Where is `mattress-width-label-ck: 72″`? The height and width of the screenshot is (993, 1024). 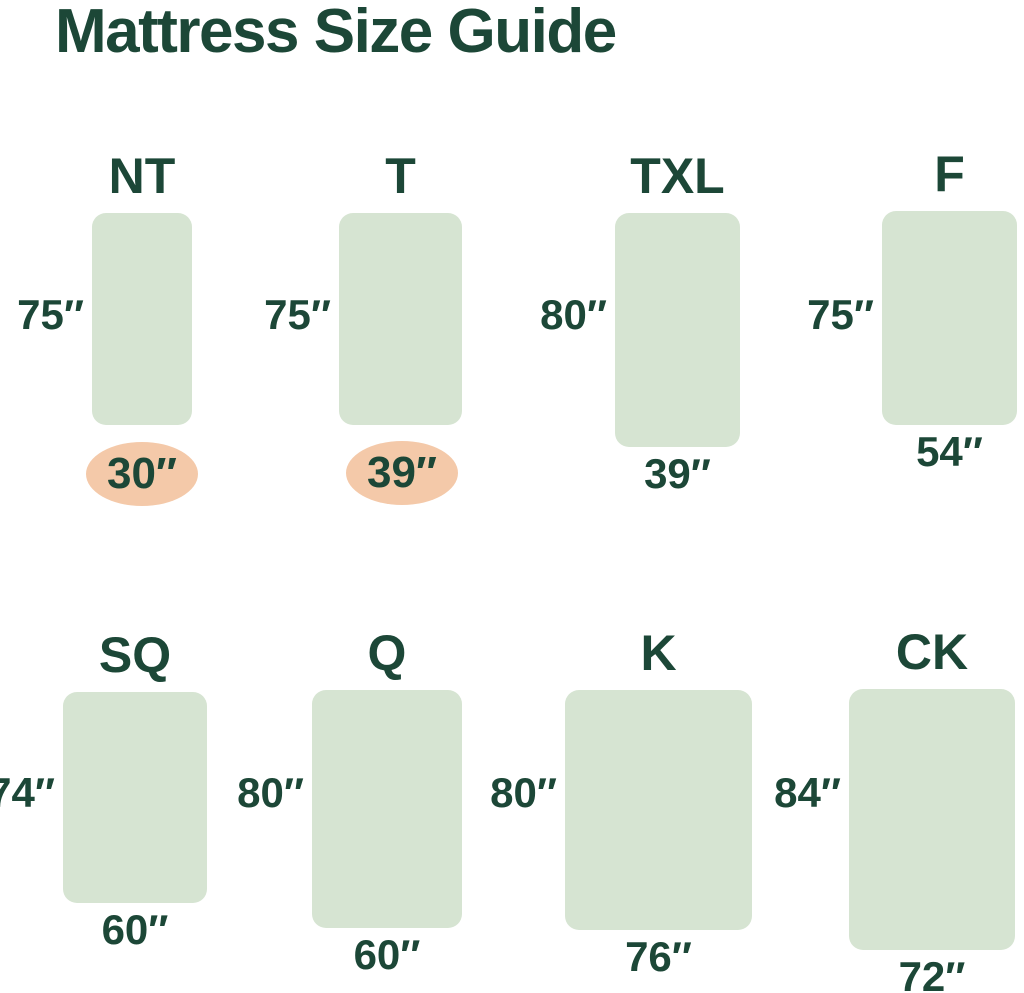
mattress-width-label-ck: 72″ is located at coordinates (932, 973).